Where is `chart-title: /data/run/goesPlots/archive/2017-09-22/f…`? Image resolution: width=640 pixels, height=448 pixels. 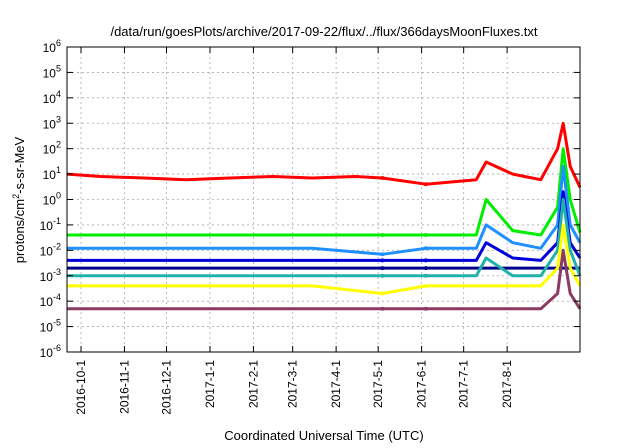
chart-title: /data/run/goesPlots/archive/2017-09-22/f… is located at coordinates (323, 31).